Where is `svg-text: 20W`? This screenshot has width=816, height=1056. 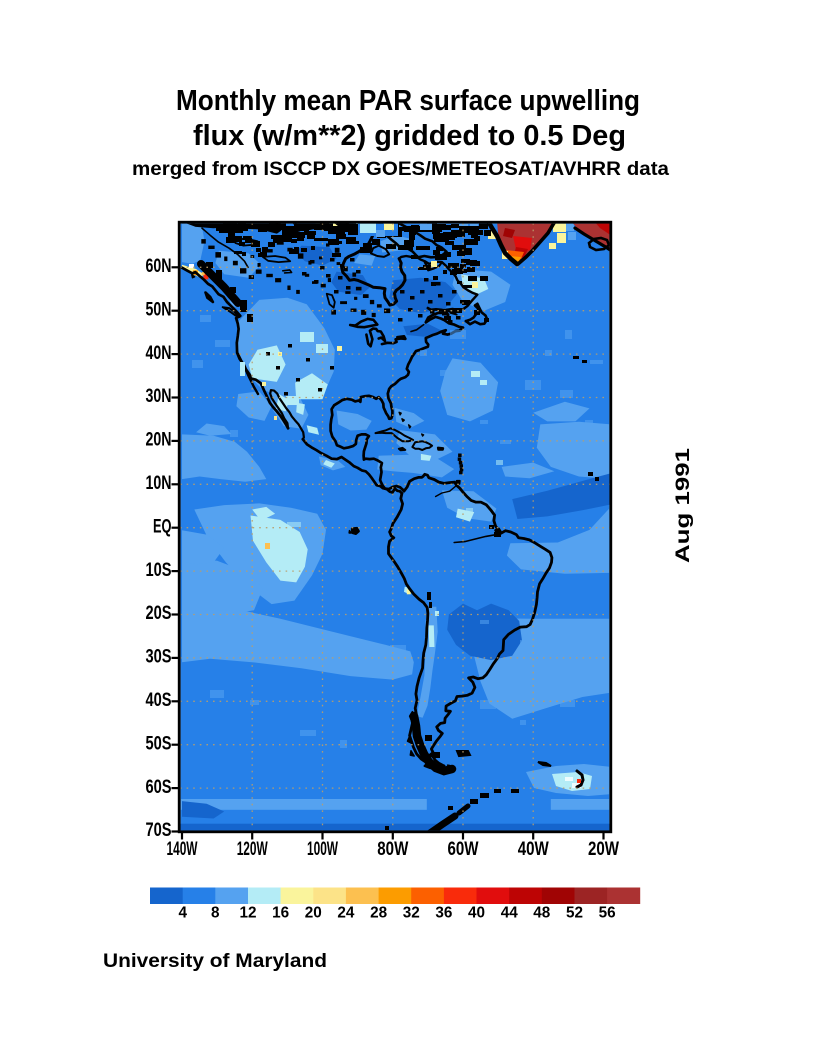
svg-text: 20W is located at coordinates (603, 849).